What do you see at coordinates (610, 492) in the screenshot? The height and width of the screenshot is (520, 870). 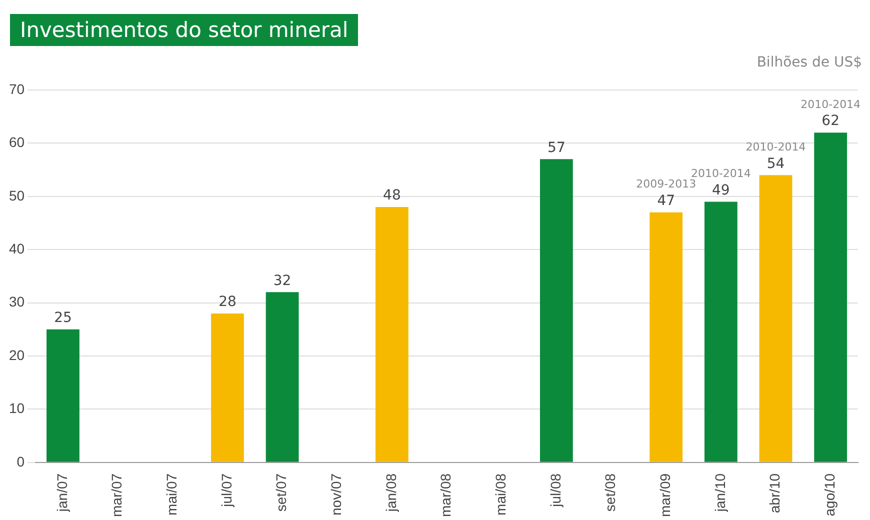 I see `x-tick-label: set/08` at bounding box center [610, 492].